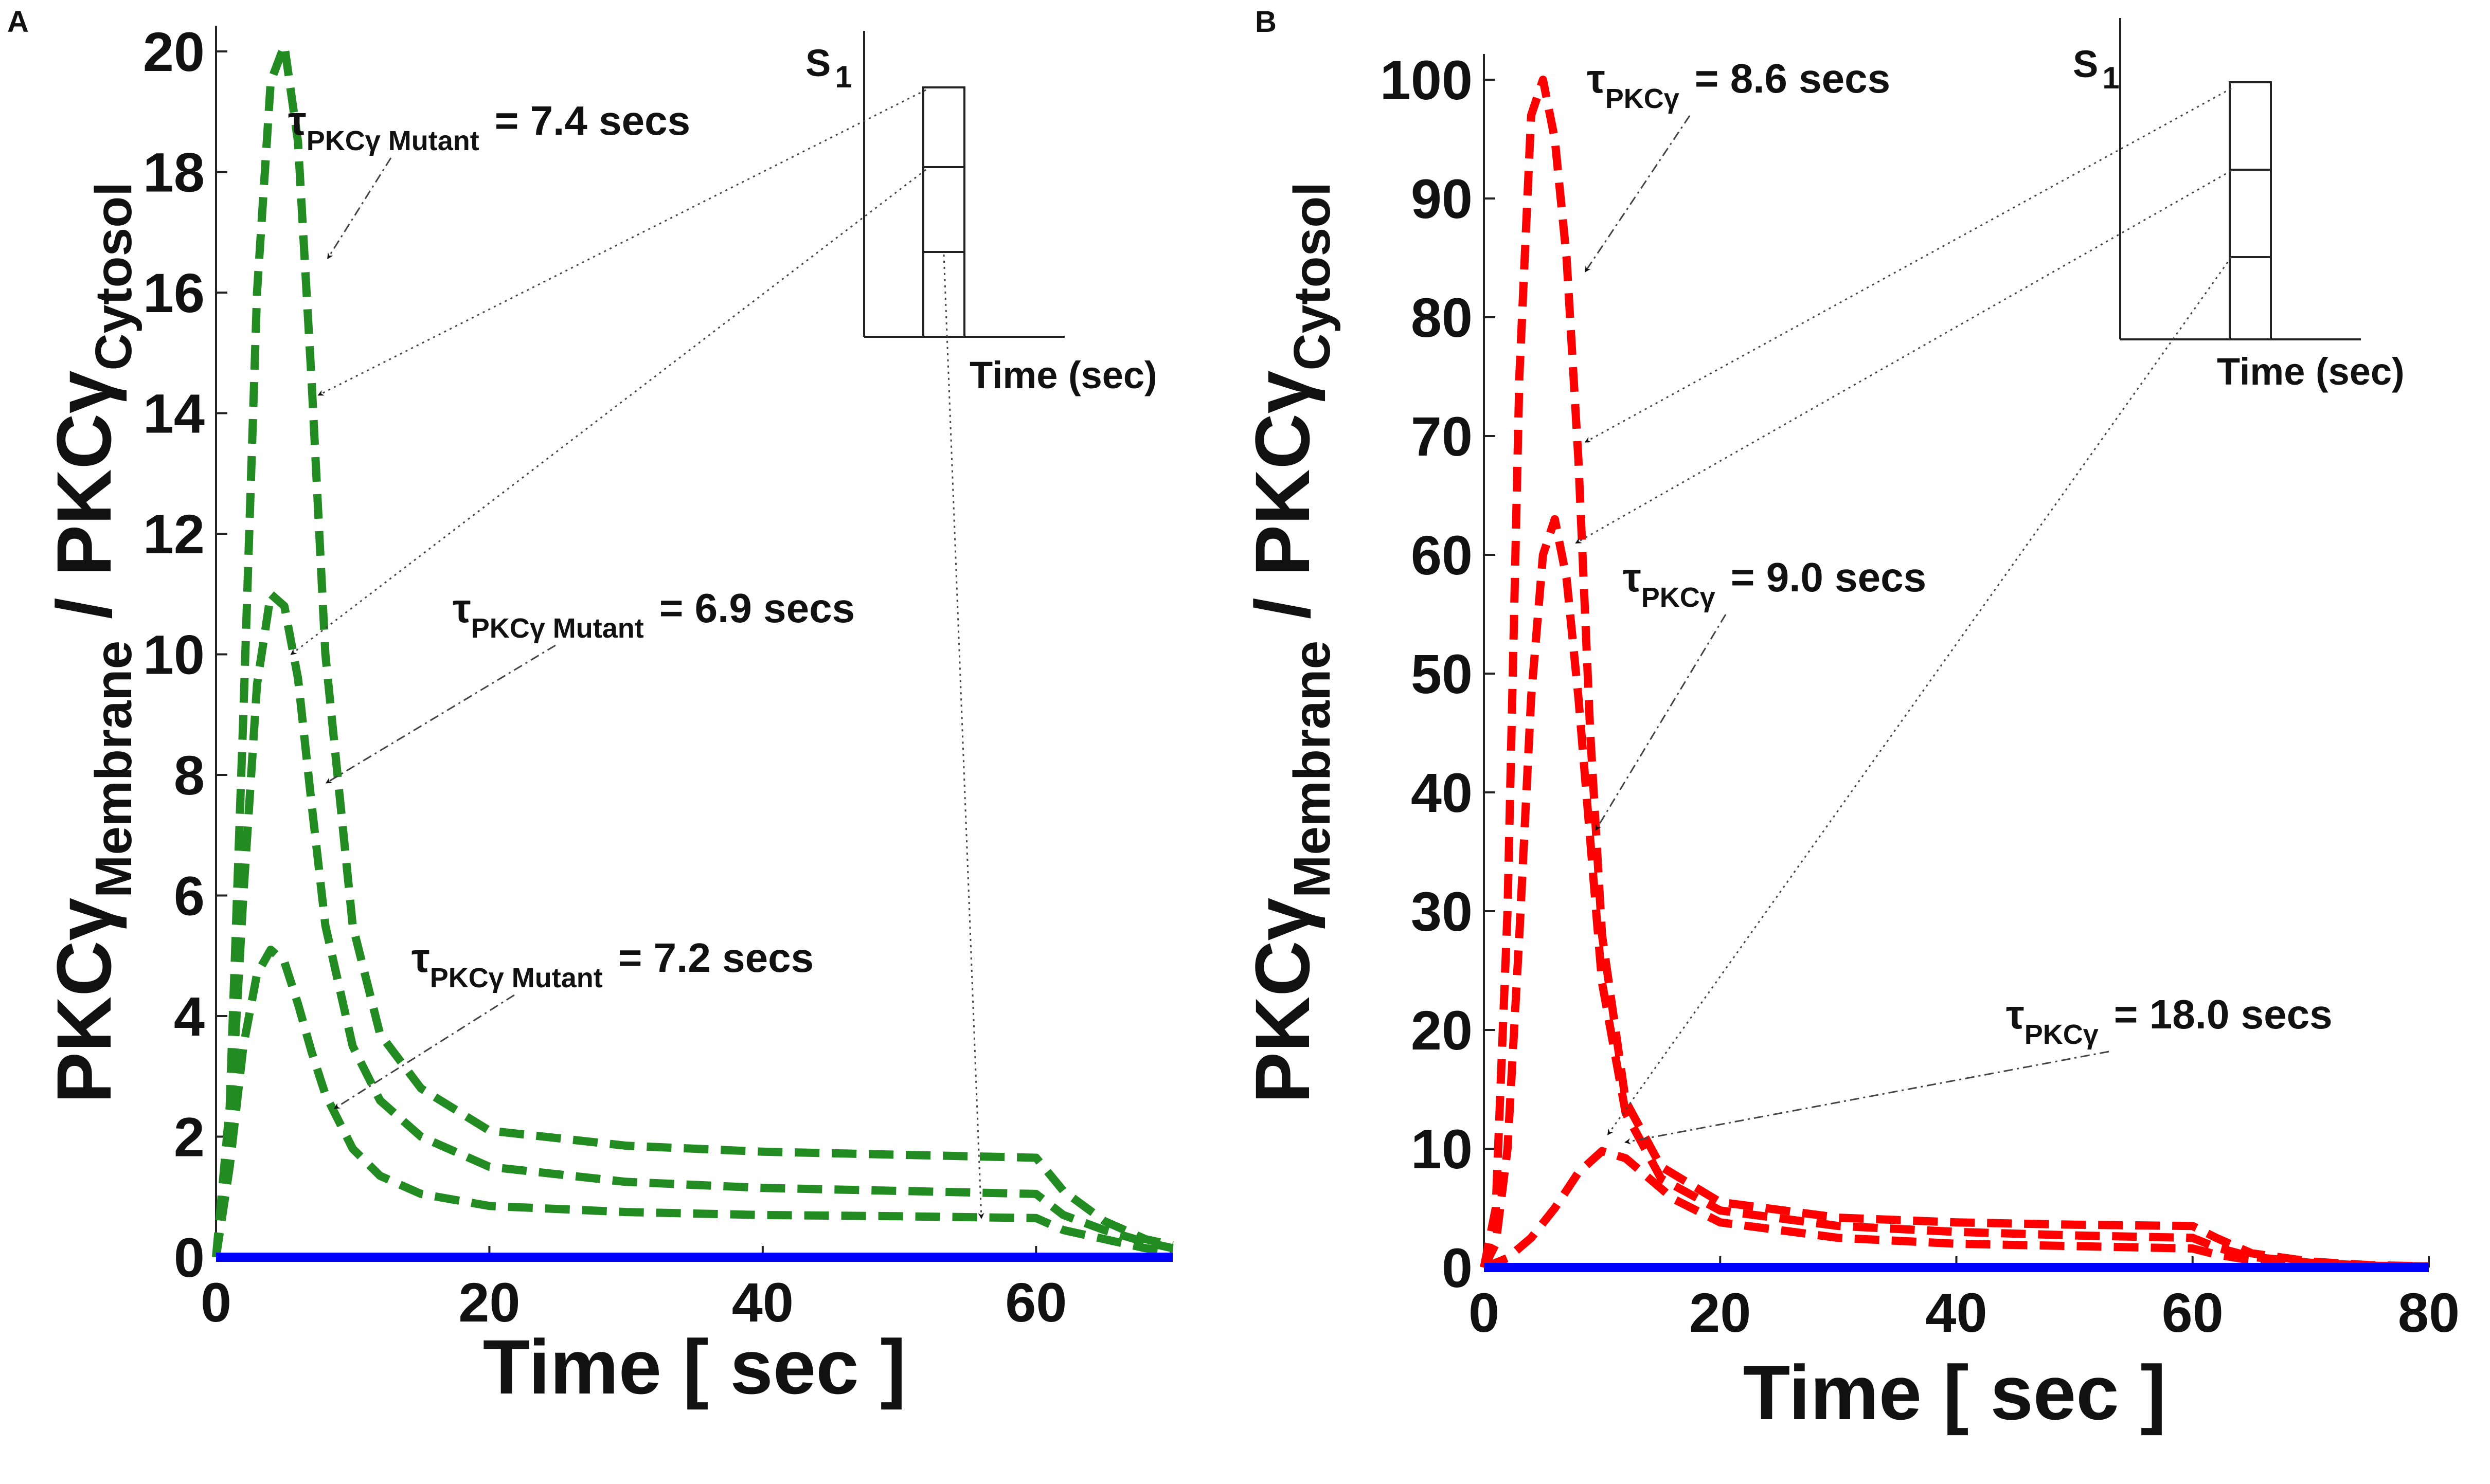 Image resolution: width=2490 pixels, height=1484 pixels. Describe the element at coordinates (2169, 1021) in the screenshot. I see `tau-annotation-text: τPKCγ = 18.0 secs` at that location.